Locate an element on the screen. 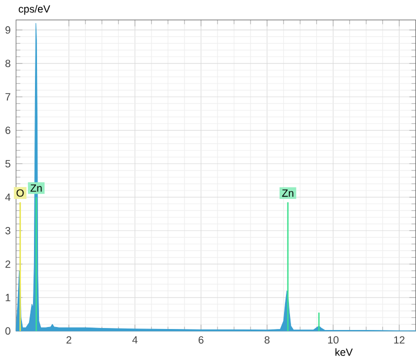 The width and height of the screenshot is (416, 361). y-tick-label: 2 is located at coordinates (7, 264).